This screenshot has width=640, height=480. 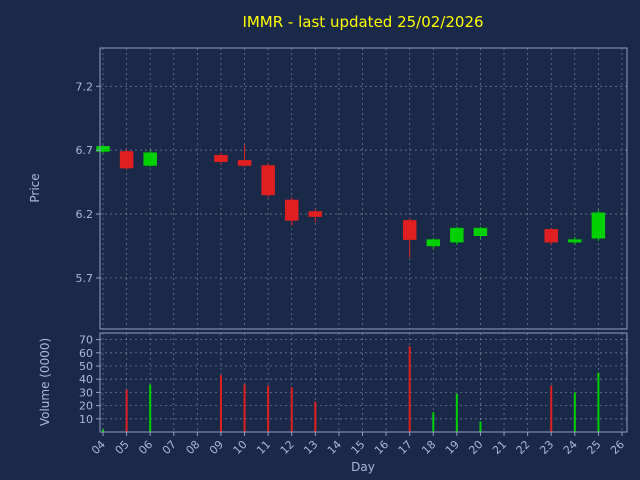 I want to click on price-y-tick-label: 5.7, so click(x=85, y=278).